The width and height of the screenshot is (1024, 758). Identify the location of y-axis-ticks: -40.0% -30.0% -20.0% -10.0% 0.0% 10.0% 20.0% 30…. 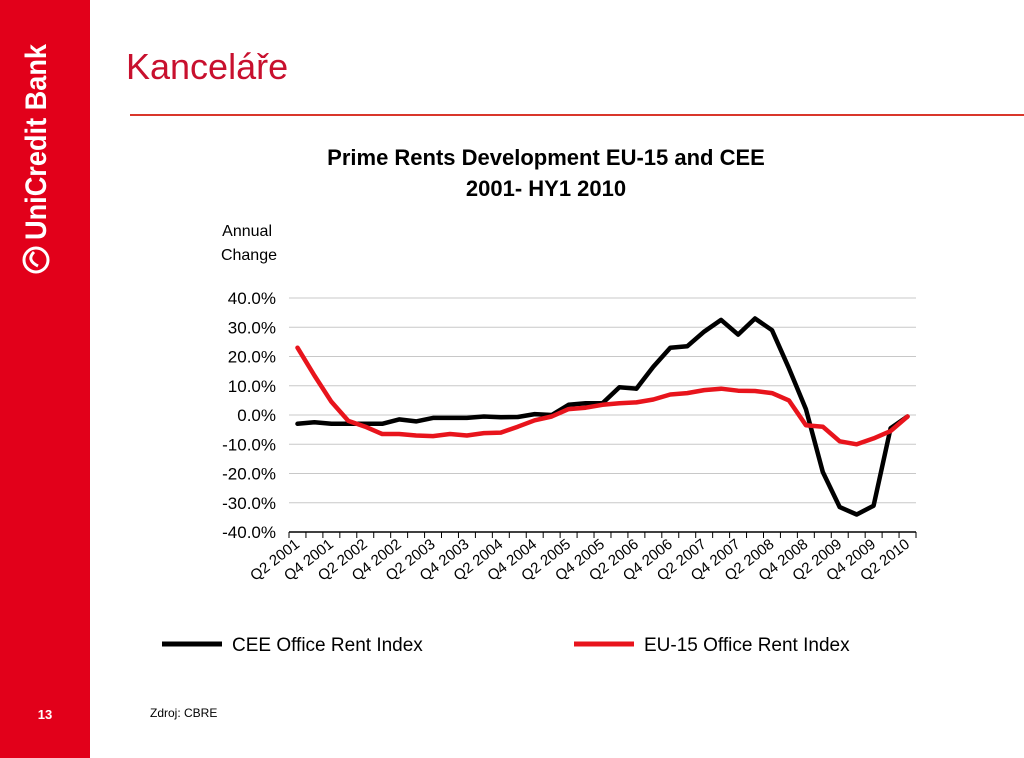
(249, 415).